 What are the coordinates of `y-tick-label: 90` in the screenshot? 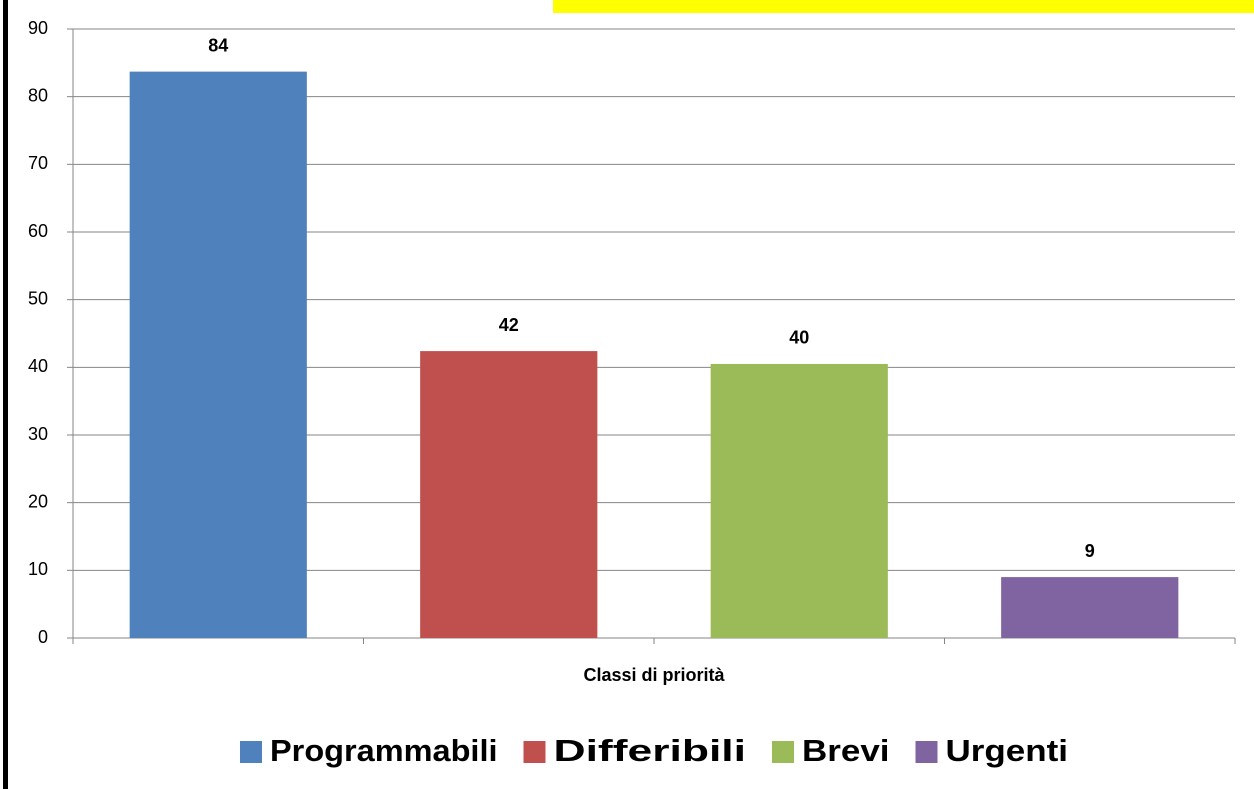 It's located at (38, 28).